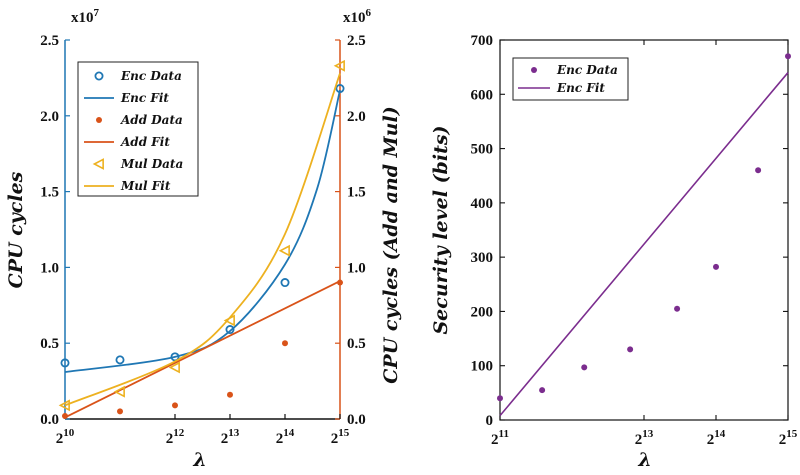 This screenshot has height=475, width=800. I want to click on left-y-tick-label: 0.0, so click(49, 420).